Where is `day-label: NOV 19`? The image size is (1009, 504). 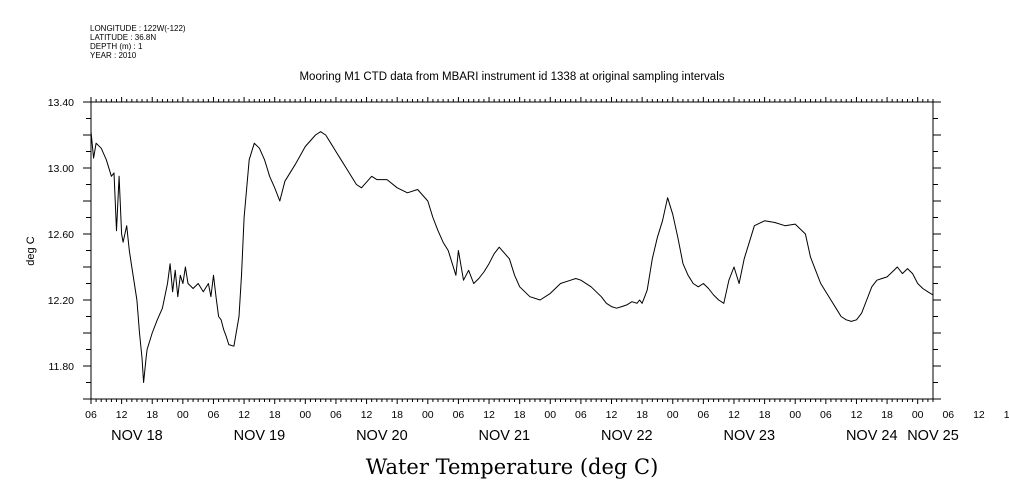
day-label: NOV 19 is located at coordinates (260, 436).